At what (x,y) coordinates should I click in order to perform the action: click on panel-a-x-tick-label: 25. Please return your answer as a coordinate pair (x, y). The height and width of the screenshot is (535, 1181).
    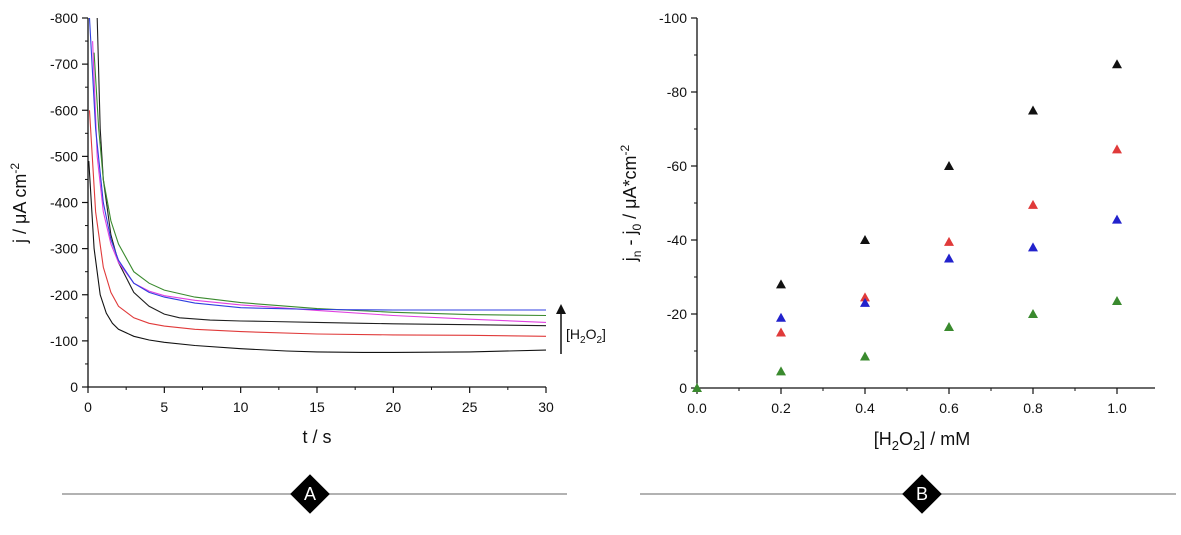
    Looking at the image, I should click on (470, 407).